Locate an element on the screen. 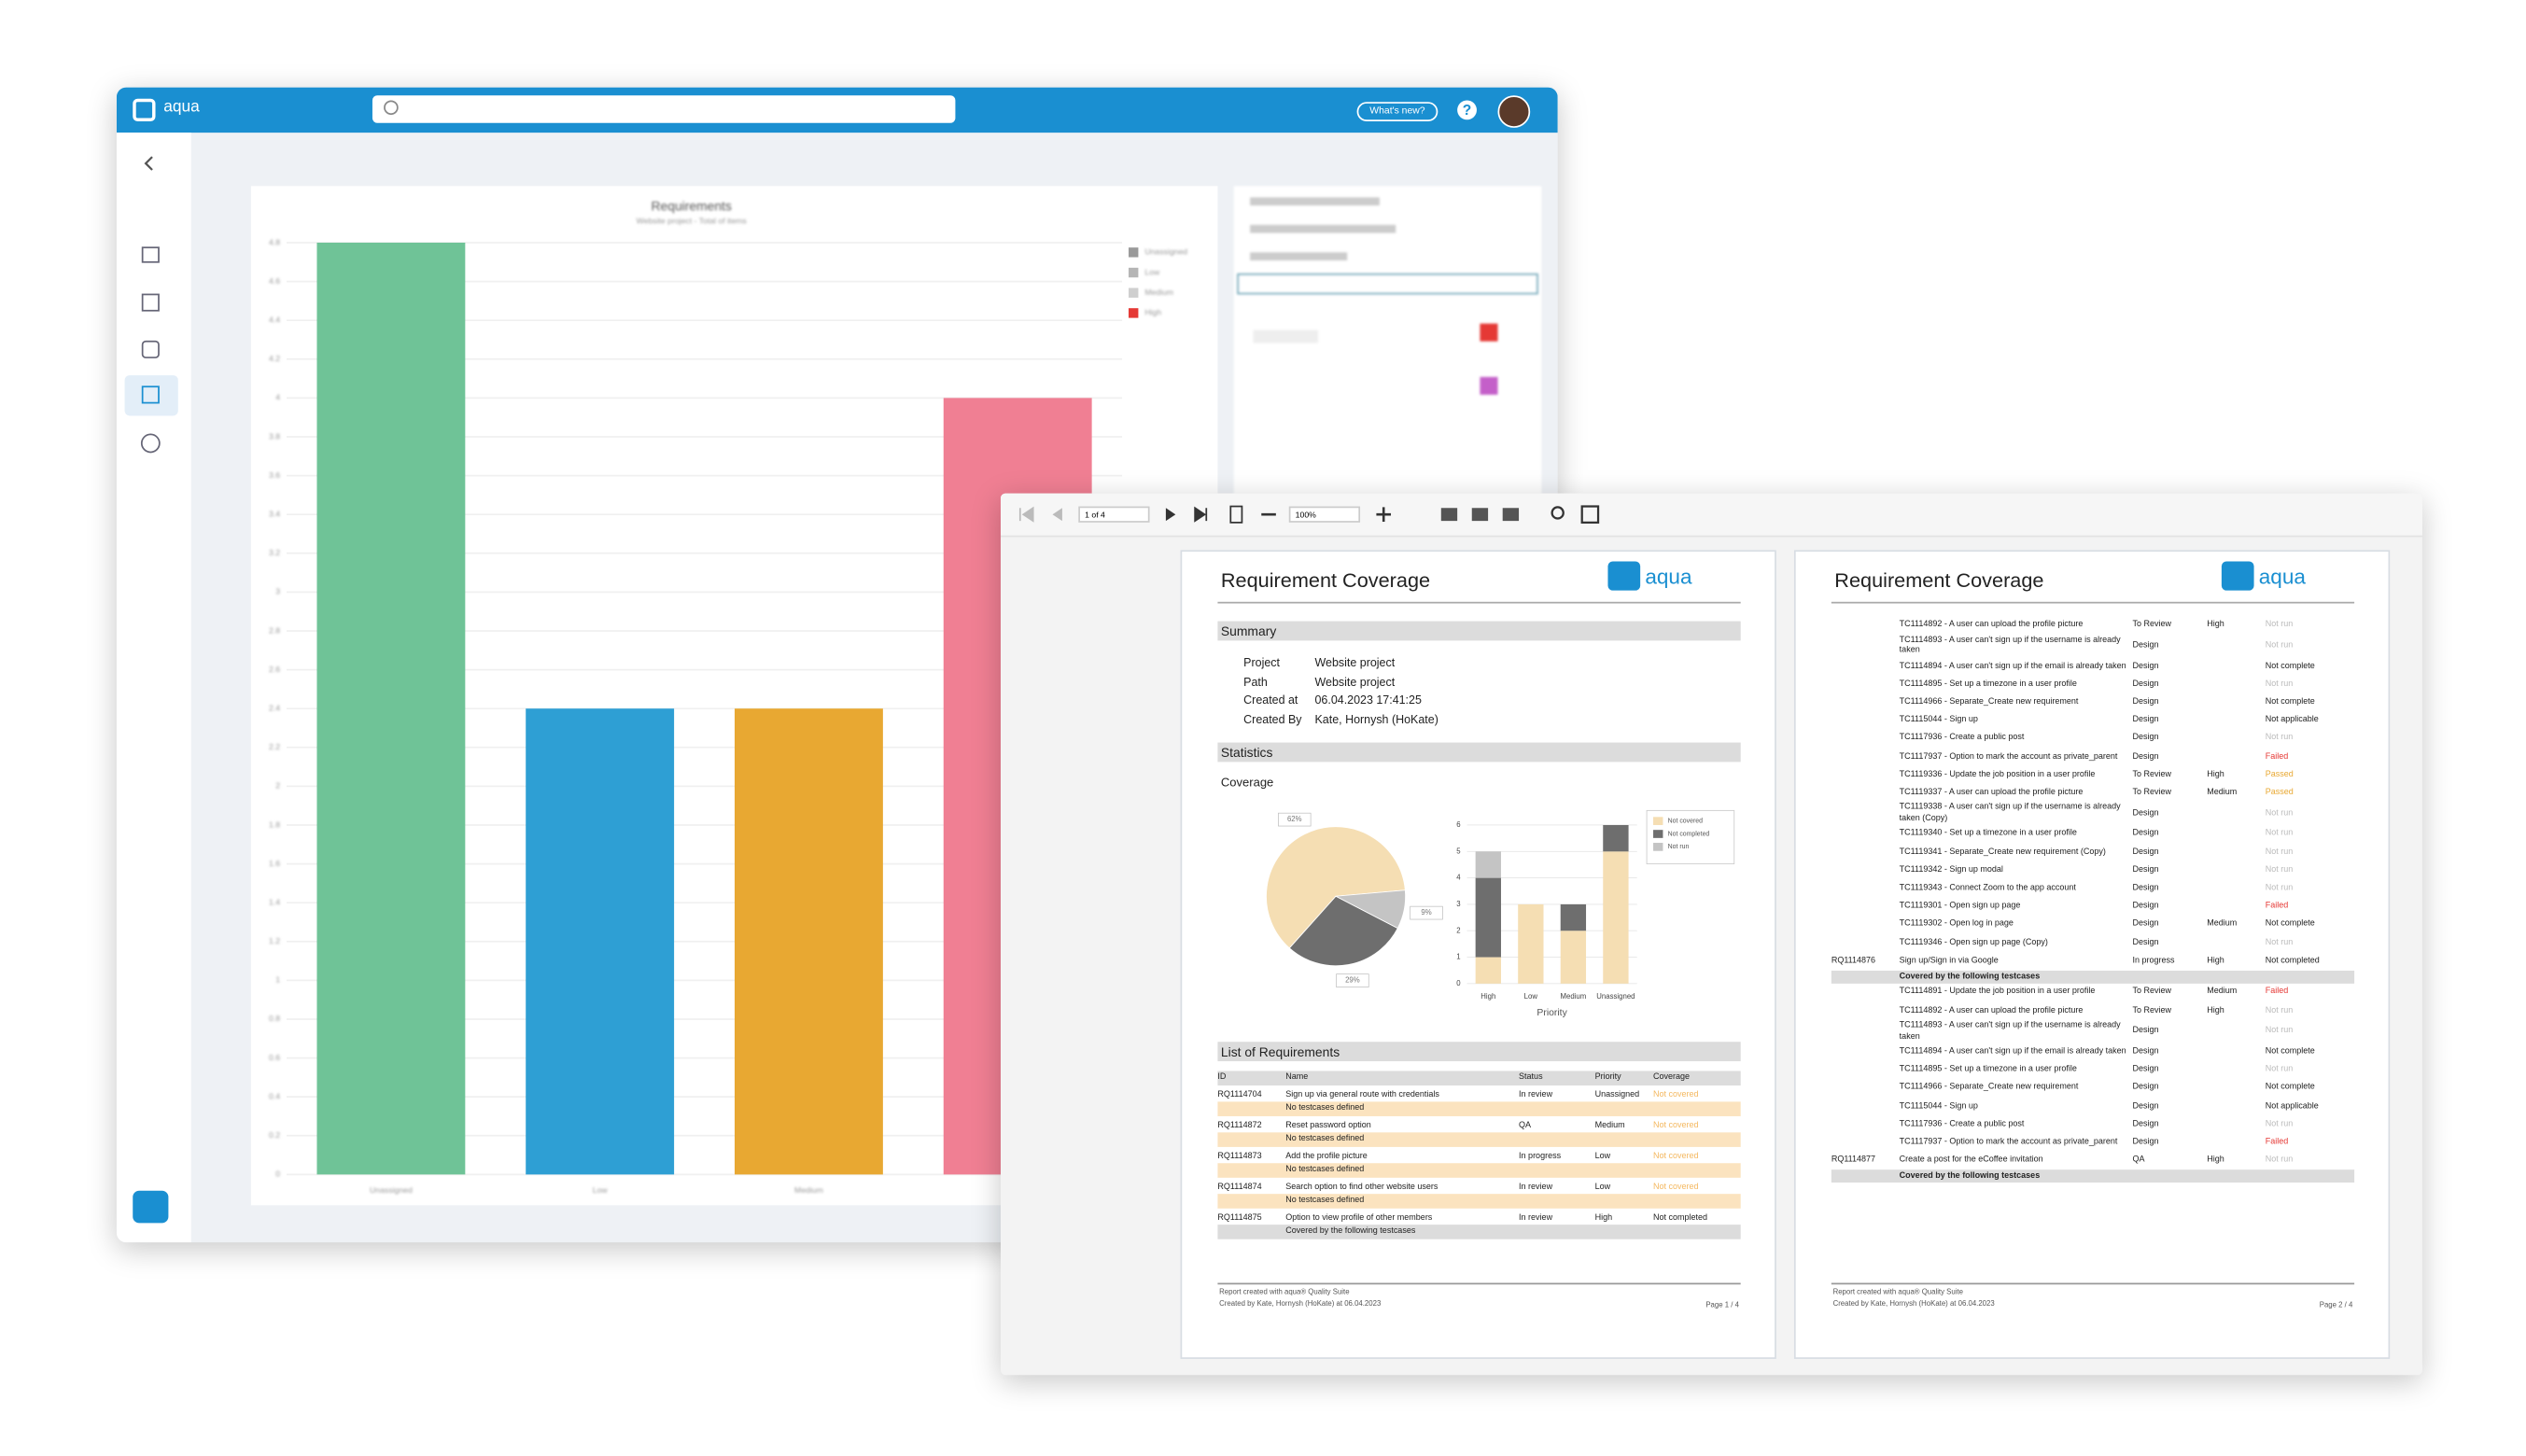 The height and width of the screenshot is (1456, 2526). chart-subtitle: Website project - Total of items is located at coordinates (692, 221).